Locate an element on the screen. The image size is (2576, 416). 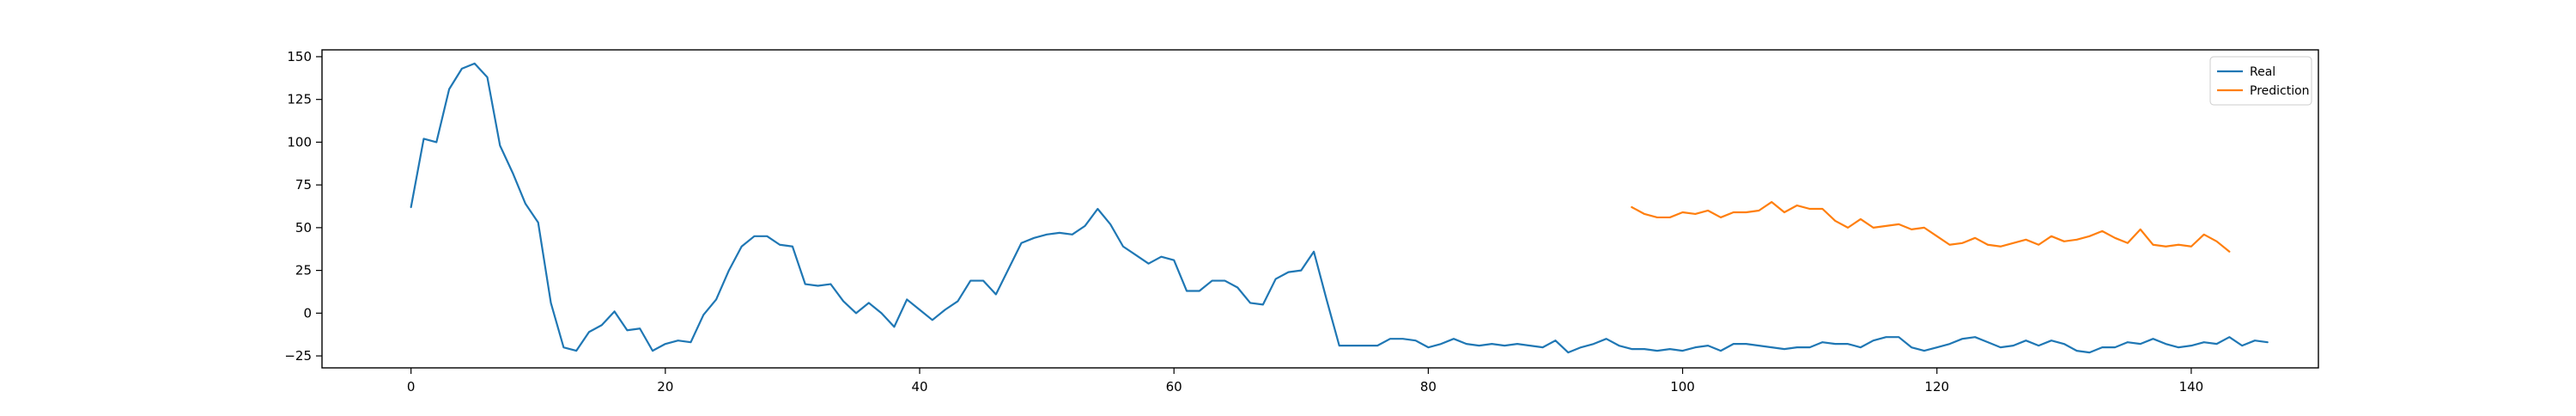
y-tick-label: 25 is located at coordinates (303, 271).